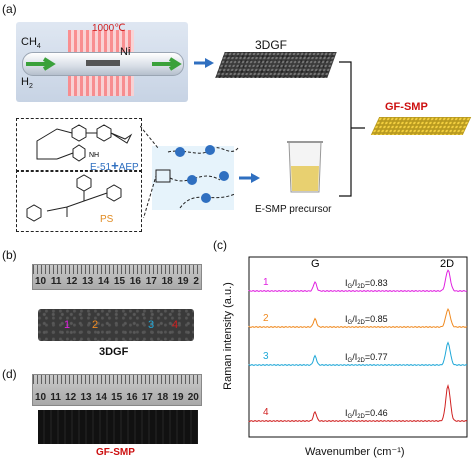  Describe the element at coordinates (266, 356) in the screenshot. I see `series-label-3: 3` at that location.